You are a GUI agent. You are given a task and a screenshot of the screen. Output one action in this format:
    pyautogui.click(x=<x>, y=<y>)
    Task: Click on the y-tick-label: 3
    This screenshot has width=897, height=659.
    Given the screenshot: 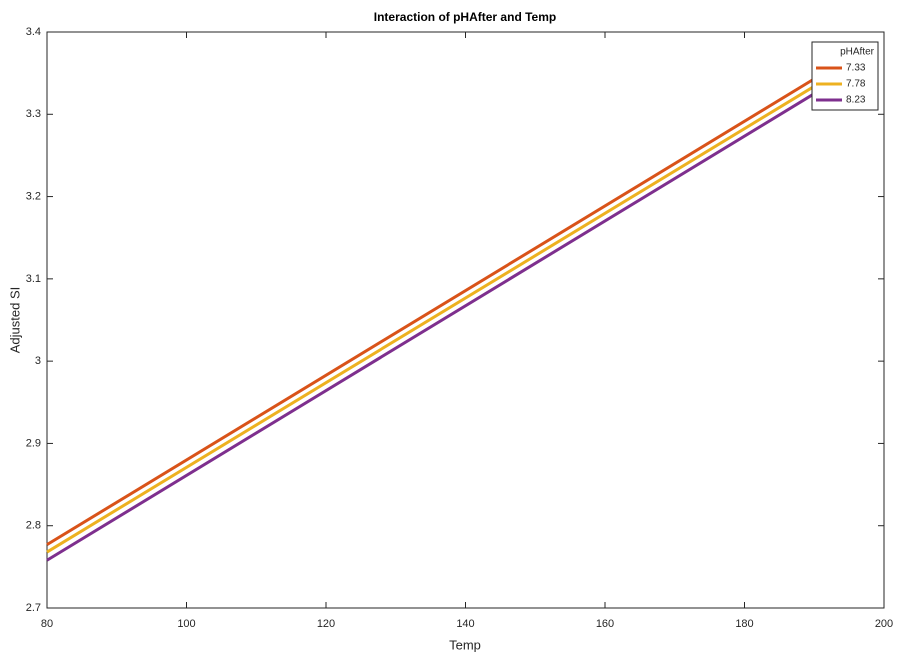 What is the action you would take?
    pyautogui.click(x=38, y=361)
    